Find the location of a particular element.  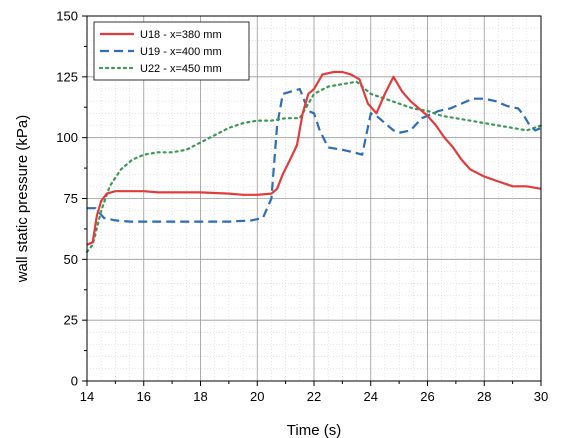

x-axis-title: Time (s) is located at coordinates (314, 430).